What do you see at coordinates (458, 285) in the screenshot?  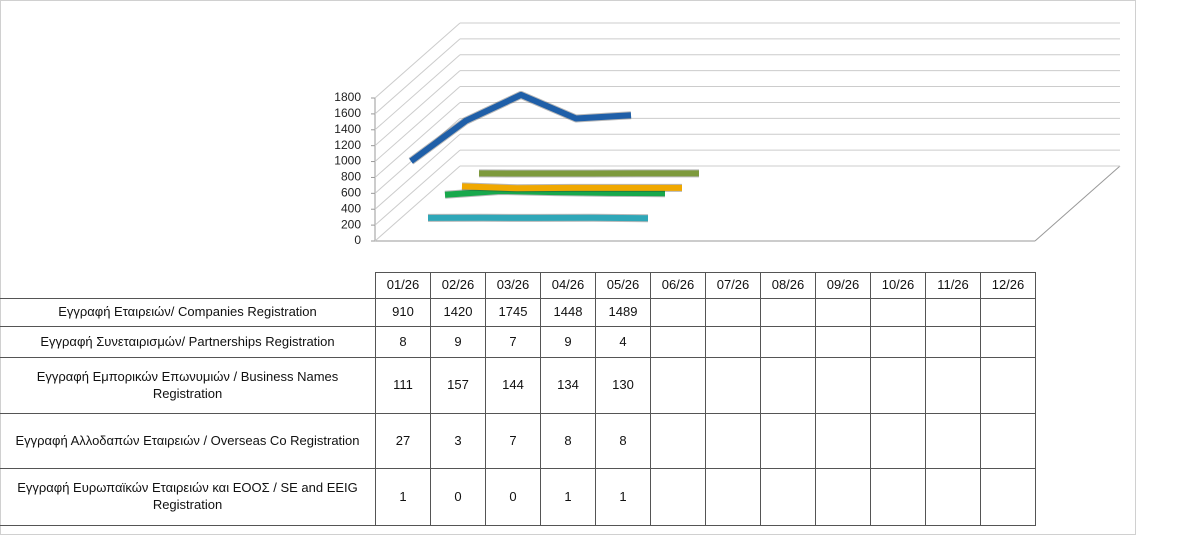 I see `table-header-cell: 02/26` at bounding box center [458, 285].